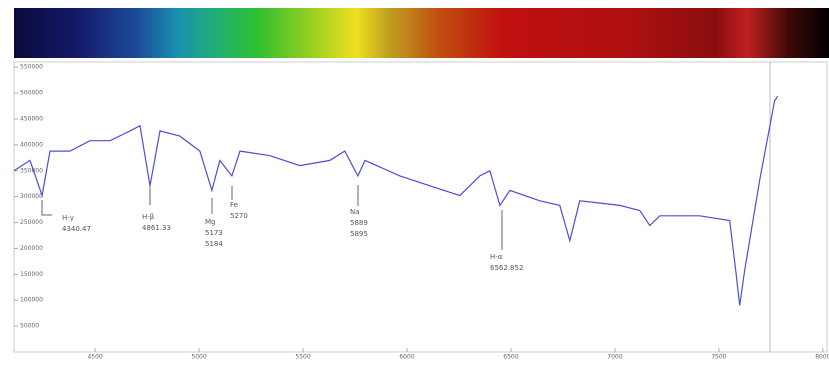  Describe the element at coordinates (148, 217) in the screenshot. I see `annotation-name: H-β` at that location.